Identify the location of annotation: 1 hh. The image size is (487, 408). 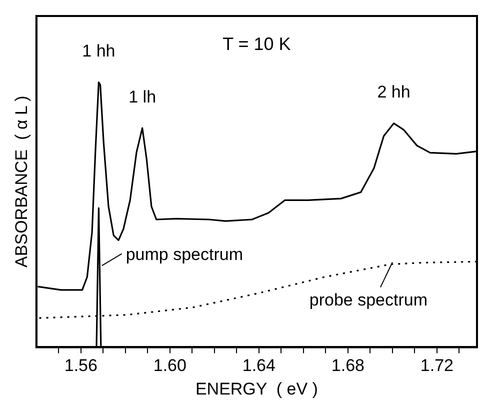
(99, 50).